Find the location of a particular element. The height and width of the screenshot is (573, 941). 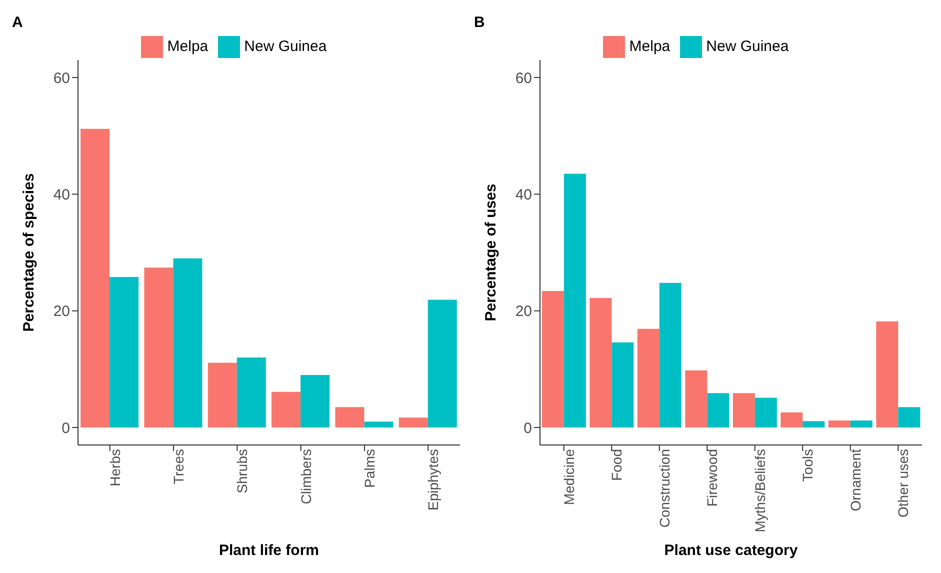

x-tick-label: Shrubs is located at coordinates (242, 471).